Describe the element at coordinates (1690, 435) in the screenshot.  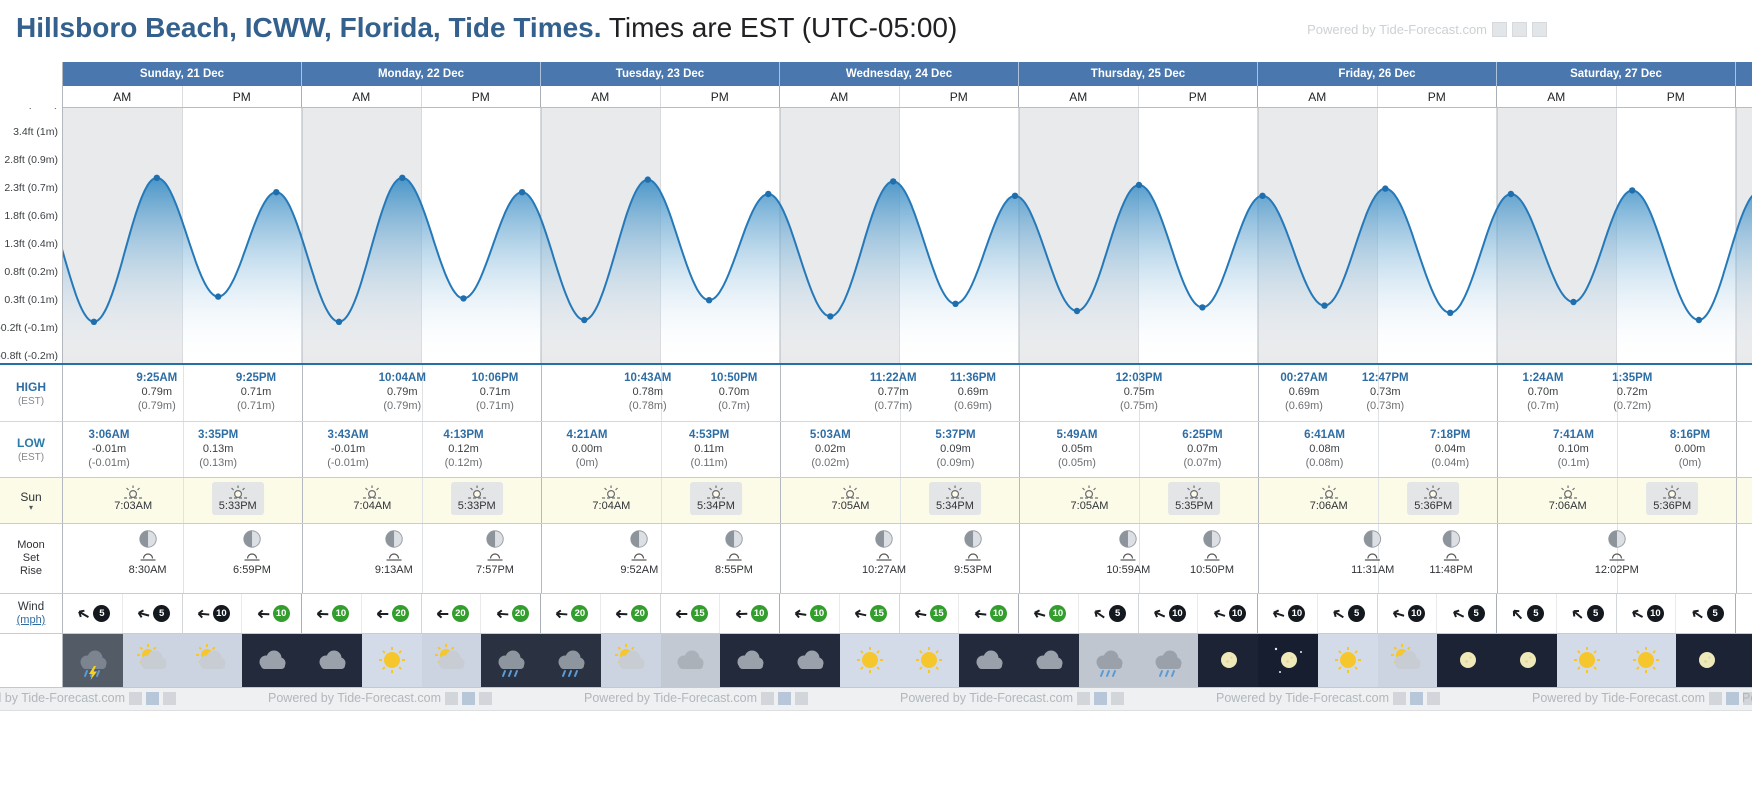
I see `tide-time: 8:16PM` at that location.